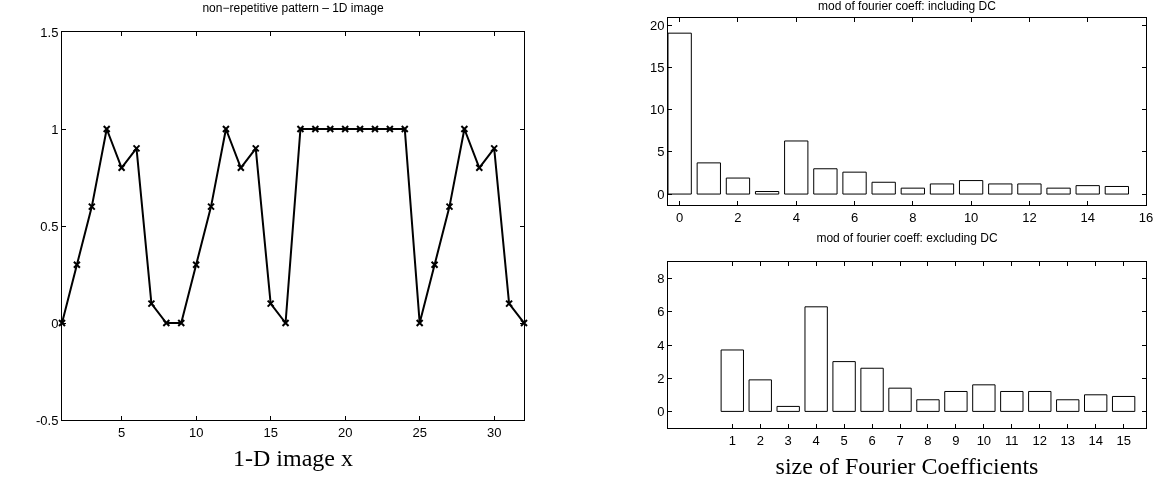 The image size is (1171, 500). I want to click on x-tick-label: 0, so click(680, 217).